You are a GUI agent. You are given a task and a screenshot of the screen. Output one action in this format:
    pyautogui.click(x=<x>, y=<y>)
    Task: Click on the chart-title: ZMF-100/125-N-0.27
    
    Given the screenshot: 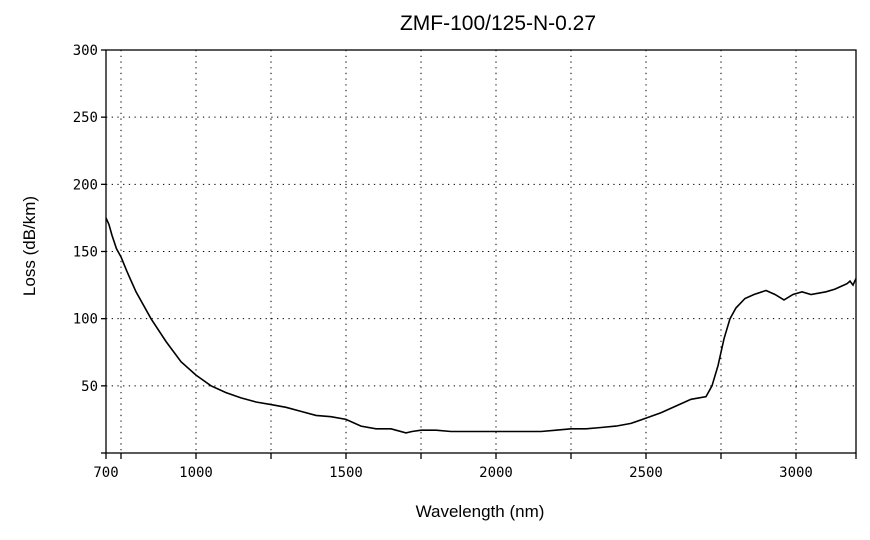 What is the action you would take?
    pyautogui.click(x=498, y=23)
    